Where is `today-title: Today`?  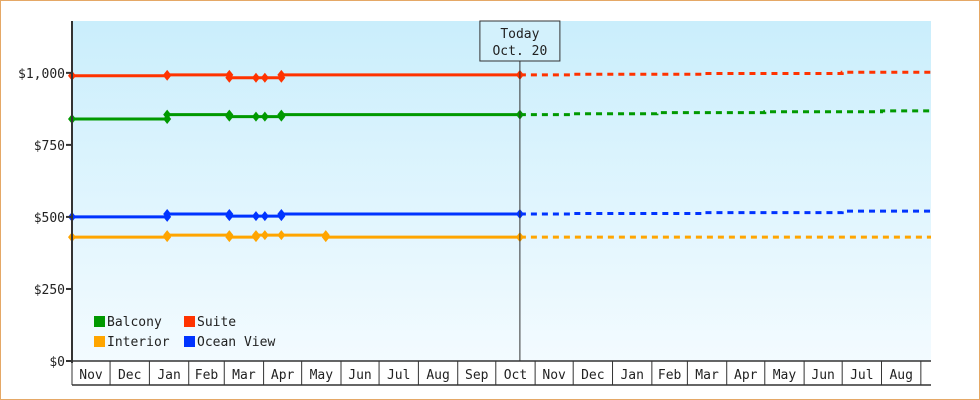
today-title: Today is located at coordinates (519, 34).